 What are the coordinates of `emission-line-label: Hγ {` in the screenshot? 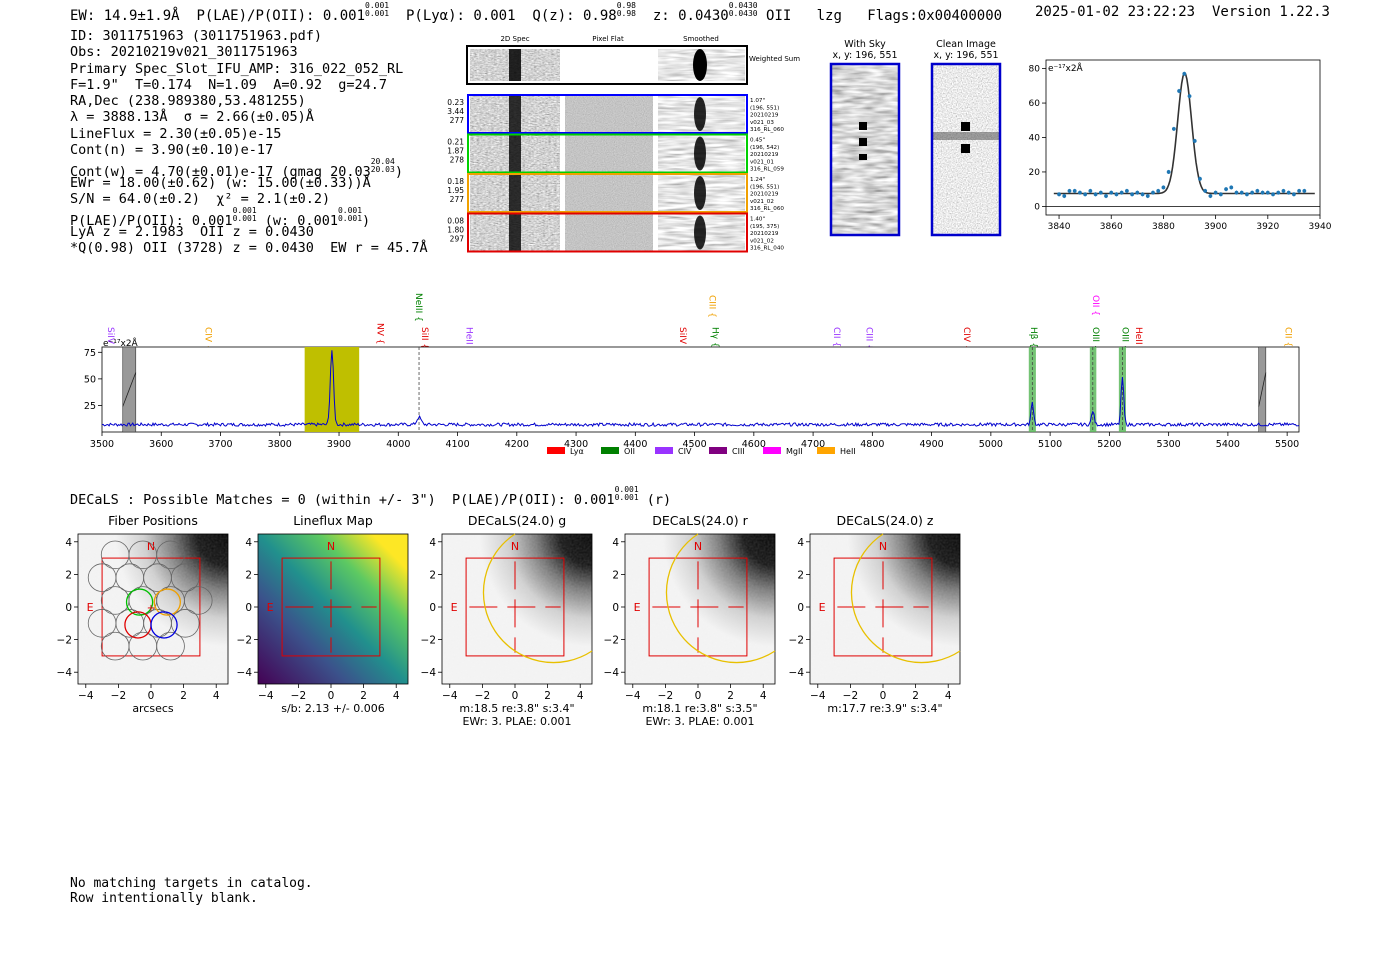 It's located at (714, 337).